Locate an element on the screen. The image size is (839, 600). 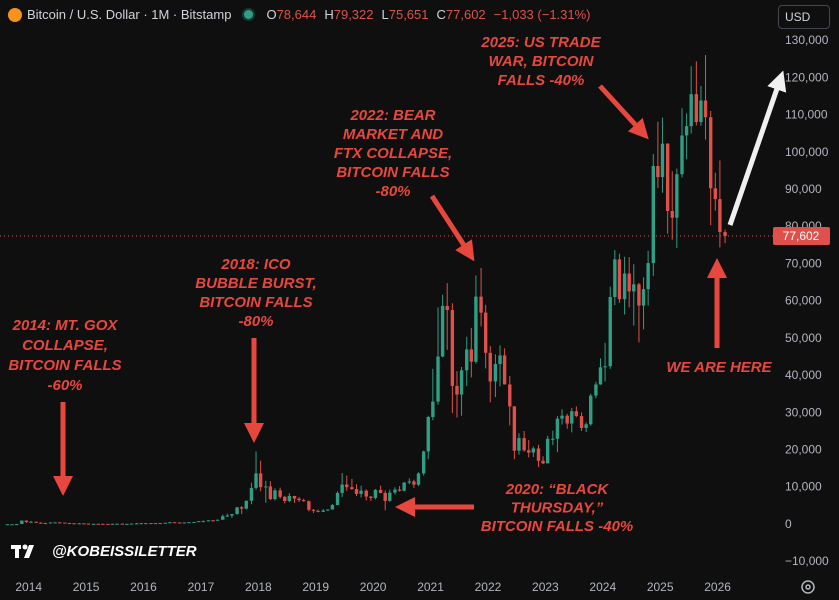
arrow is located at coordinates (452, 228).